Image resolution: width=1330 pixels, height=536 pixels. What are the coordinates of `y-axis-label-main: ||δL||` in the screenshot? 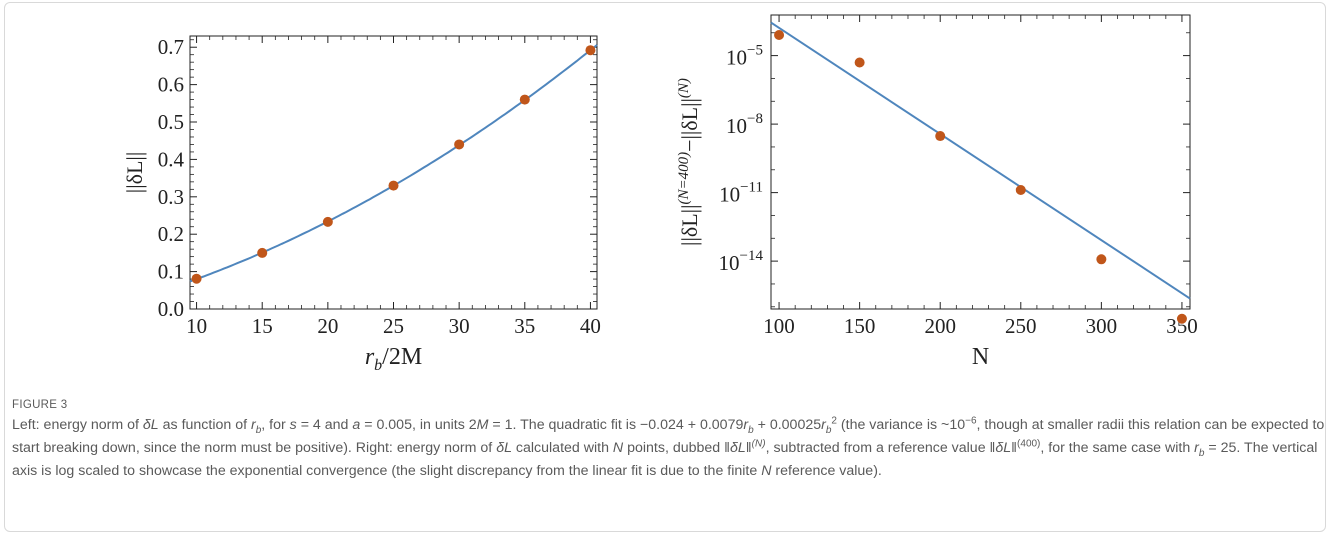 It's located at (689, 225).